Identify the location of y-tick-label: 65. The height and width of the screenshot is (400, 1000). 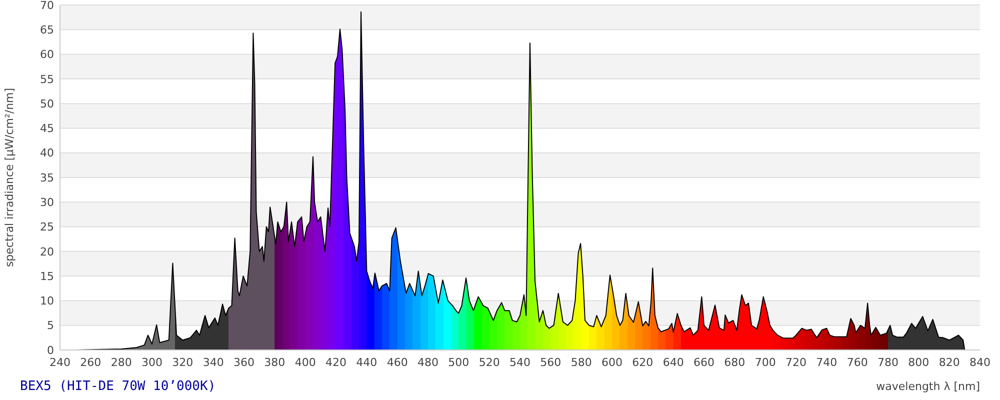
(47, 29).